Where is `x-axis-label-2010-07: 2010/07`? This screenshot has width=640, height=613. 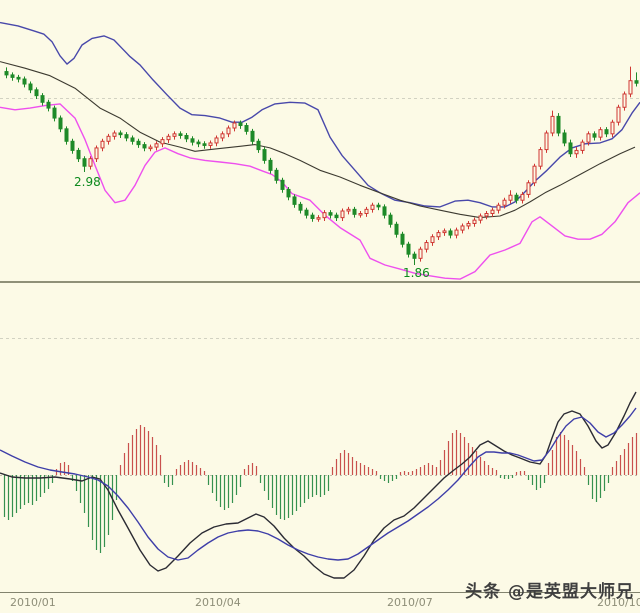
x-axis-label-2010-07: 2010/07 is located at coordinates (410, 602).